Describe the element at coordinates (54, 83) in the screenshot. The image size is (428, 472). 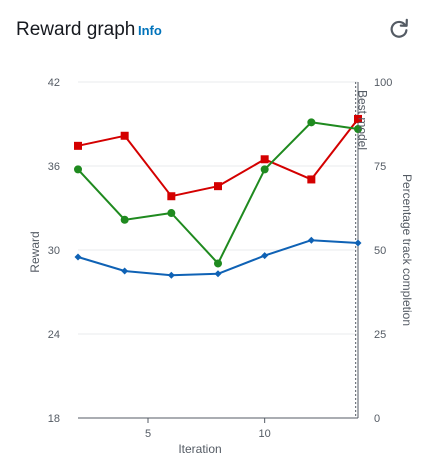
I see `y-tick-label: 42` at that location.